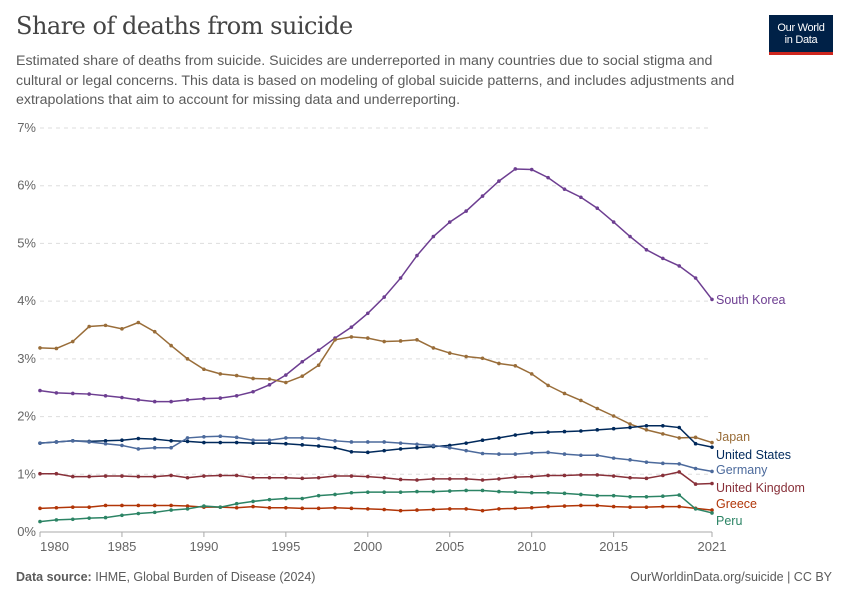 The height and width of the screenshot is (600, 850). I want to click on y-tick-label: 4%, so click(26, 300).